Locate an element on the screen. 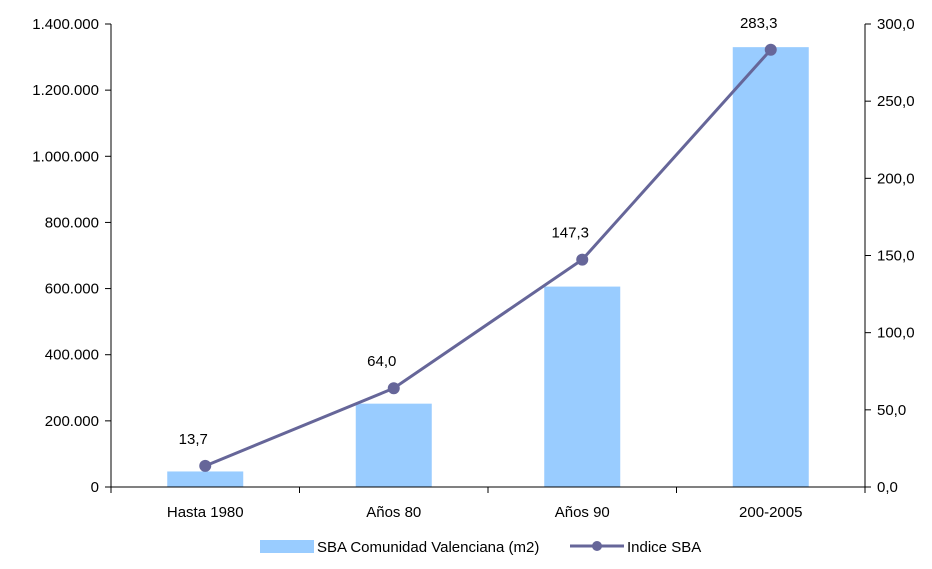  data-label-3: 147,3 is located at coordinates (570, 233).